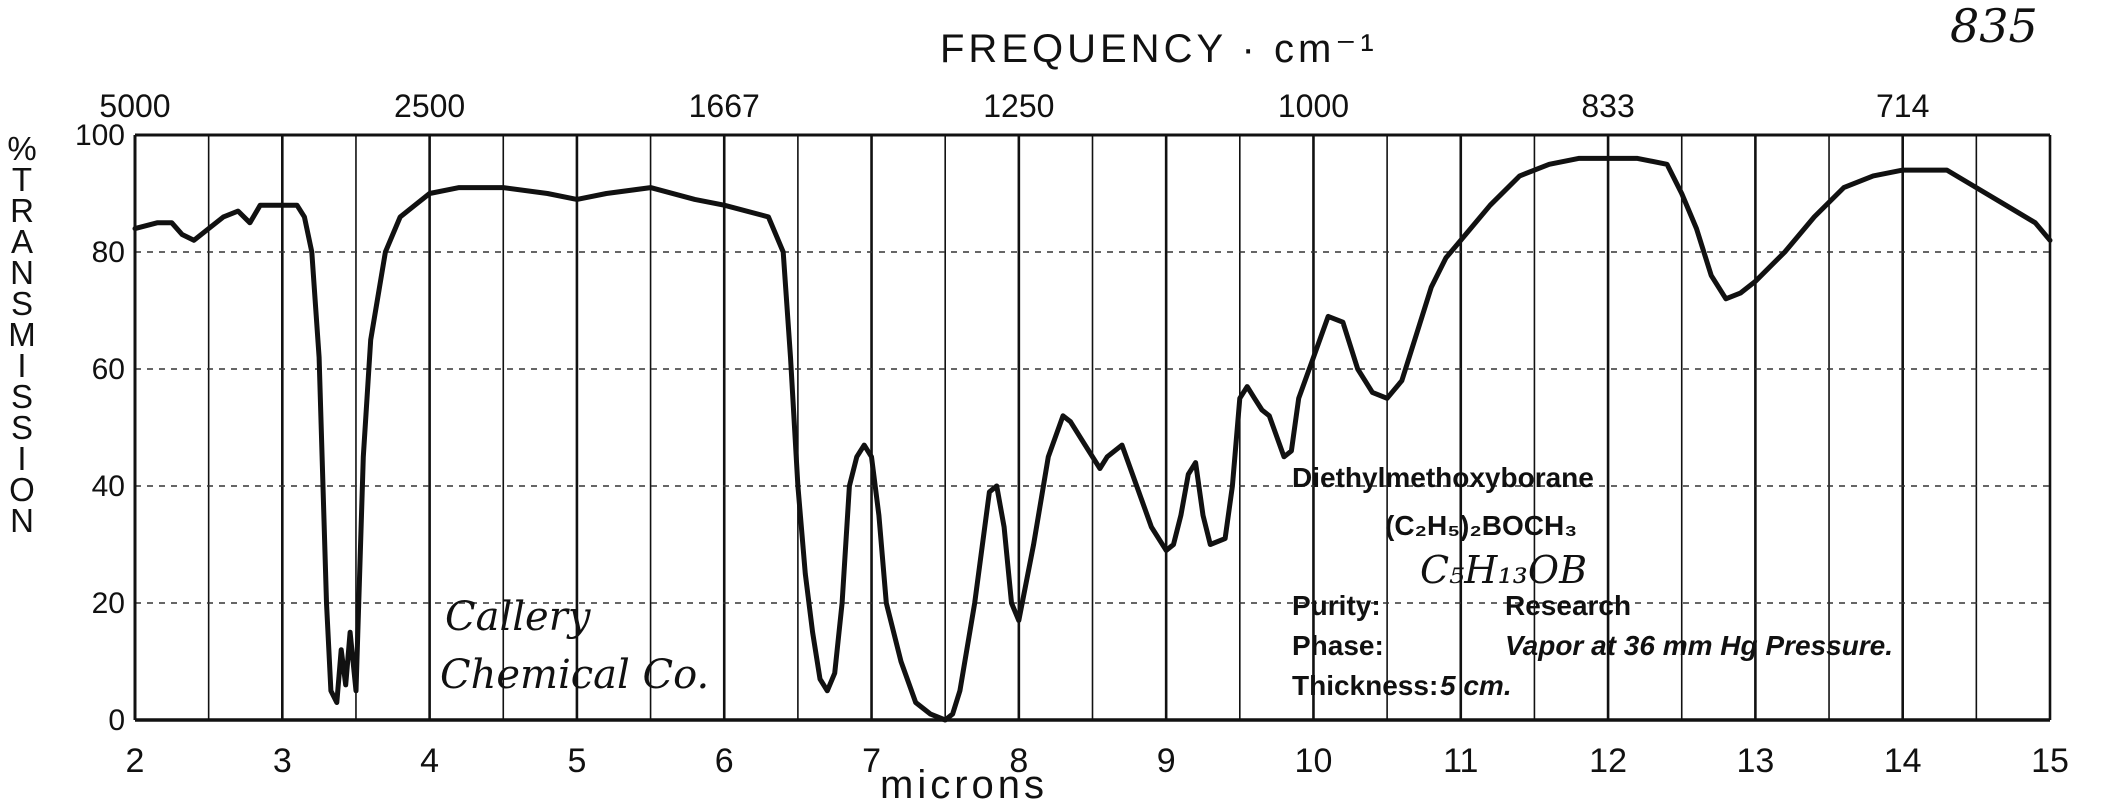 Image resolution: width=2118 pixels, height=799 pixels. Describe the element at coordinates (574, 675) in the screenshot. I see `source-note-line-2: Chemical Co.` at that location.